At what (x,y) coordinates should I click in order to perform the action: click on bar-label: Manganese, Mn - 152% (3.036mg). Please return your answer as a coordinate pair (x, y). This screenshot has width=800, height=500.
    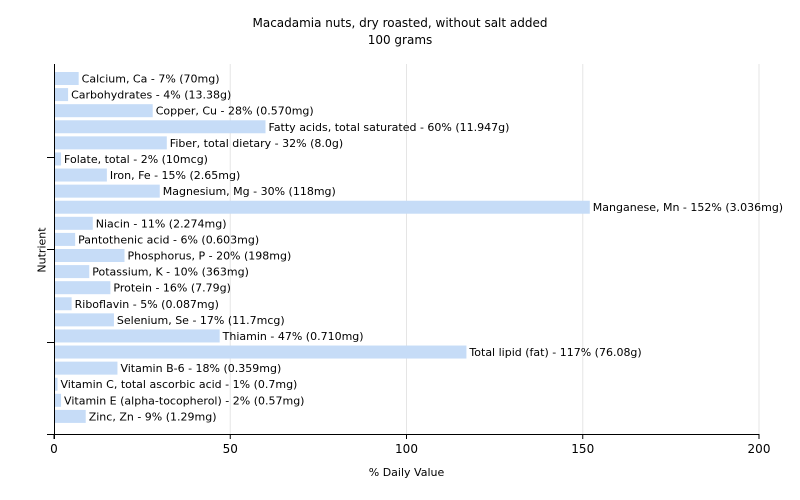
    Looking at the image, I should click on (688, 207).